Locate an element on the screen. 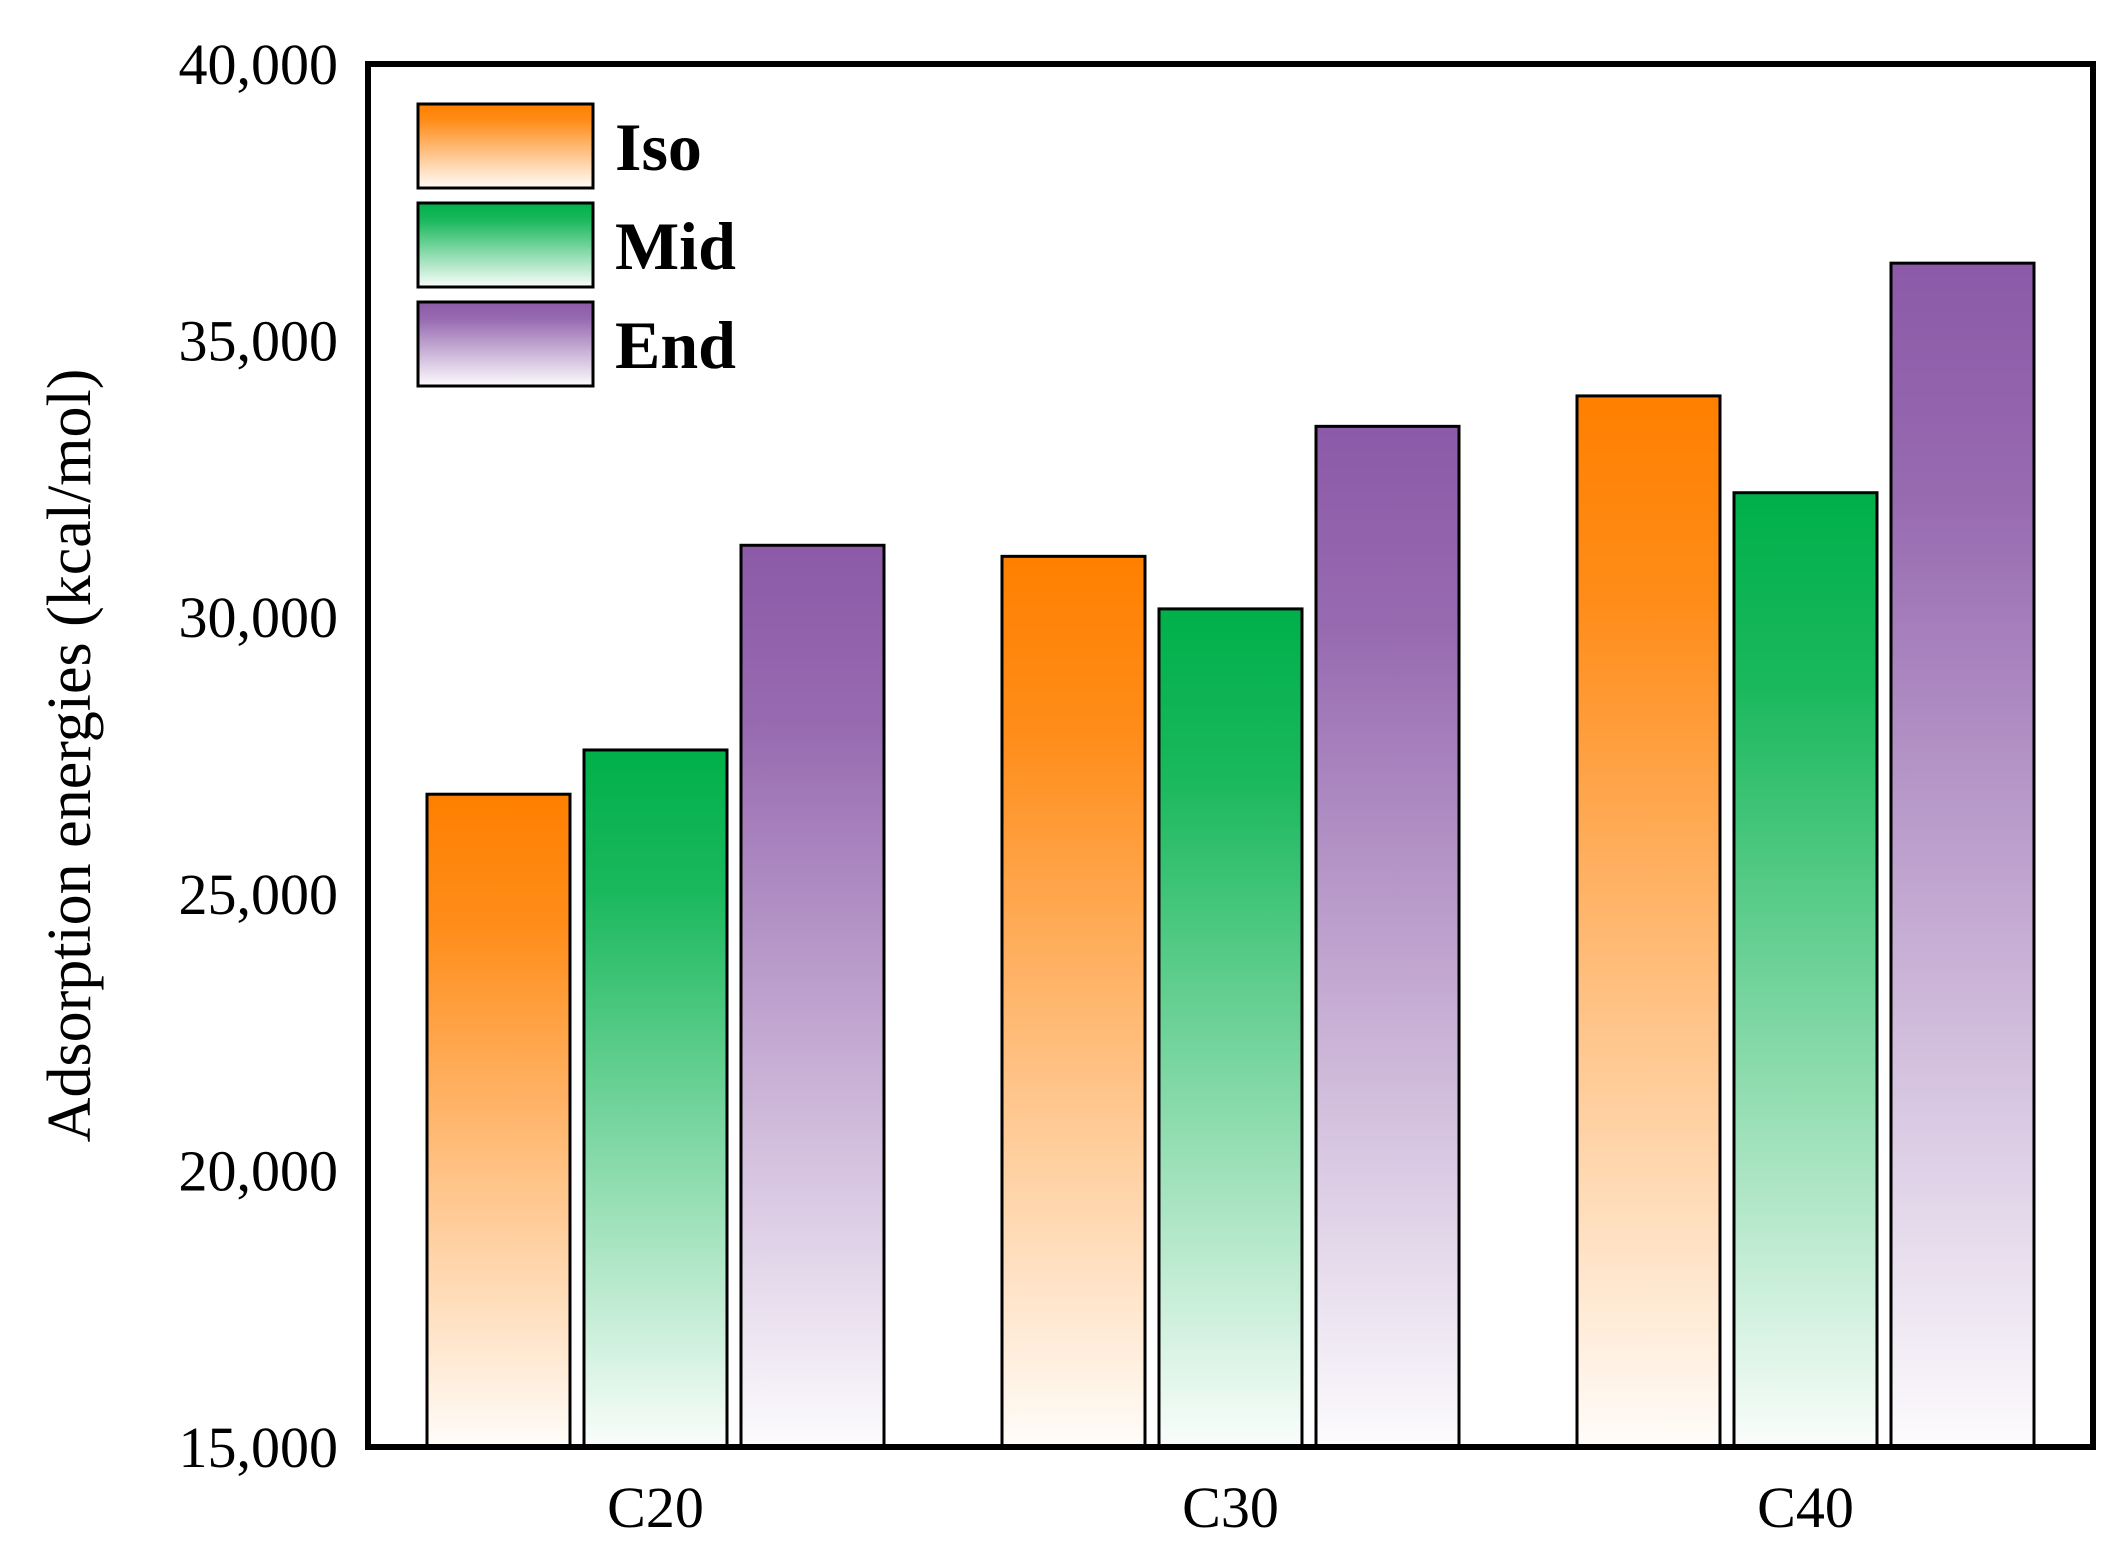  x-tick-label: C30 is located at coordinates (1230, 1507).